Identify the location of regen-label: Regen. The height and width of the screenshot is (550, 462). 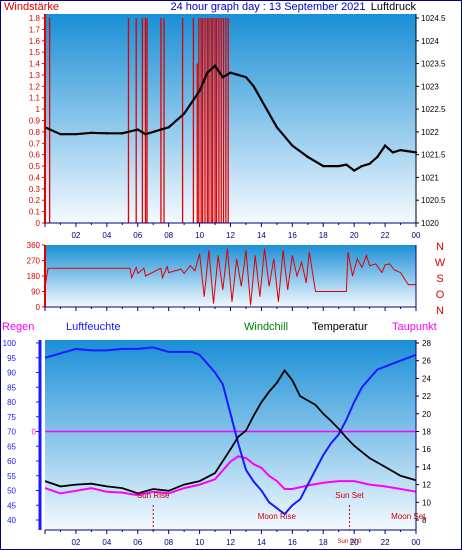
(18, 327).